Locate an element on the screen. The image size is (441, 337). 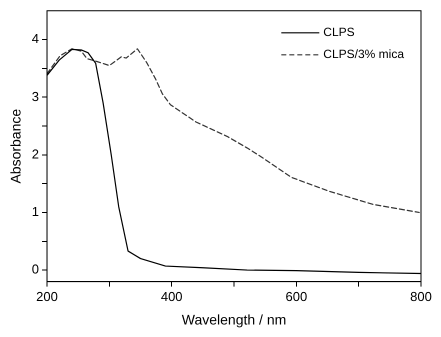
legend-label: CLPS/3% mica is located at coordinates (363, 54).